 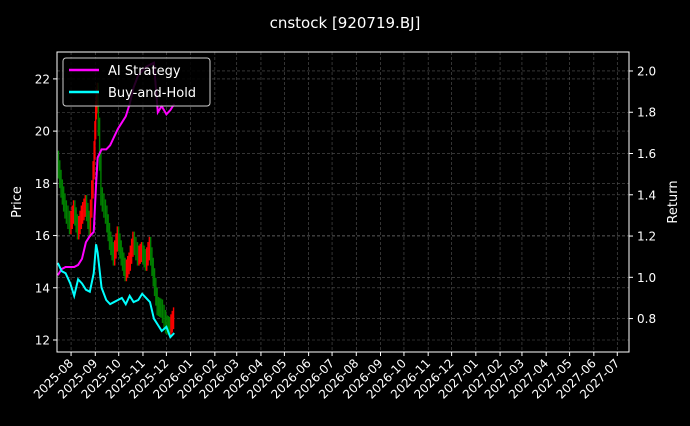 I want to click on price-candles, so click(x=116, y=209).